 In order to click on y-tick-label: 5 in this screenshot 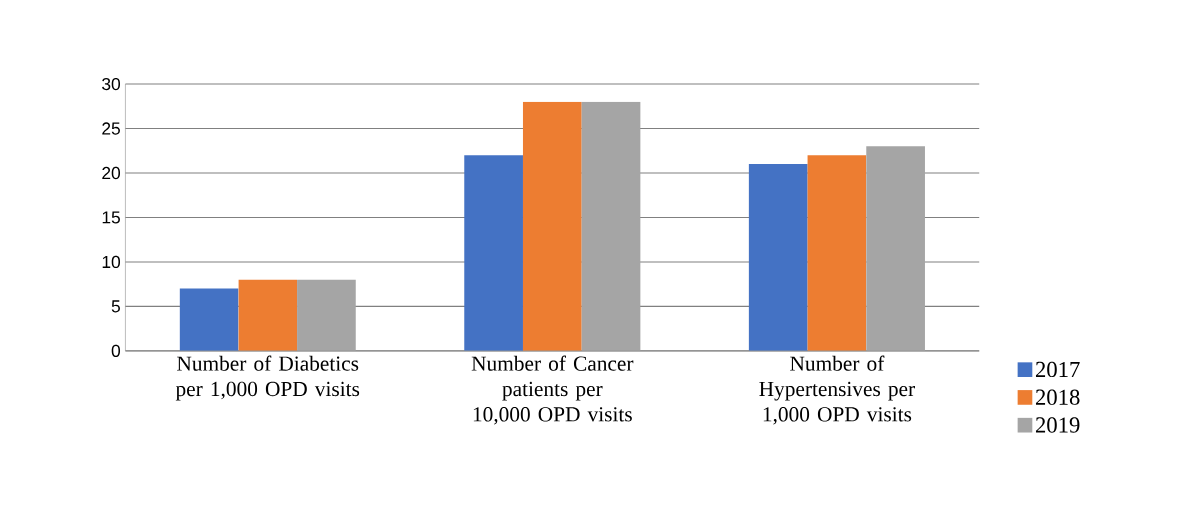, I will do `click(115, 306)`.